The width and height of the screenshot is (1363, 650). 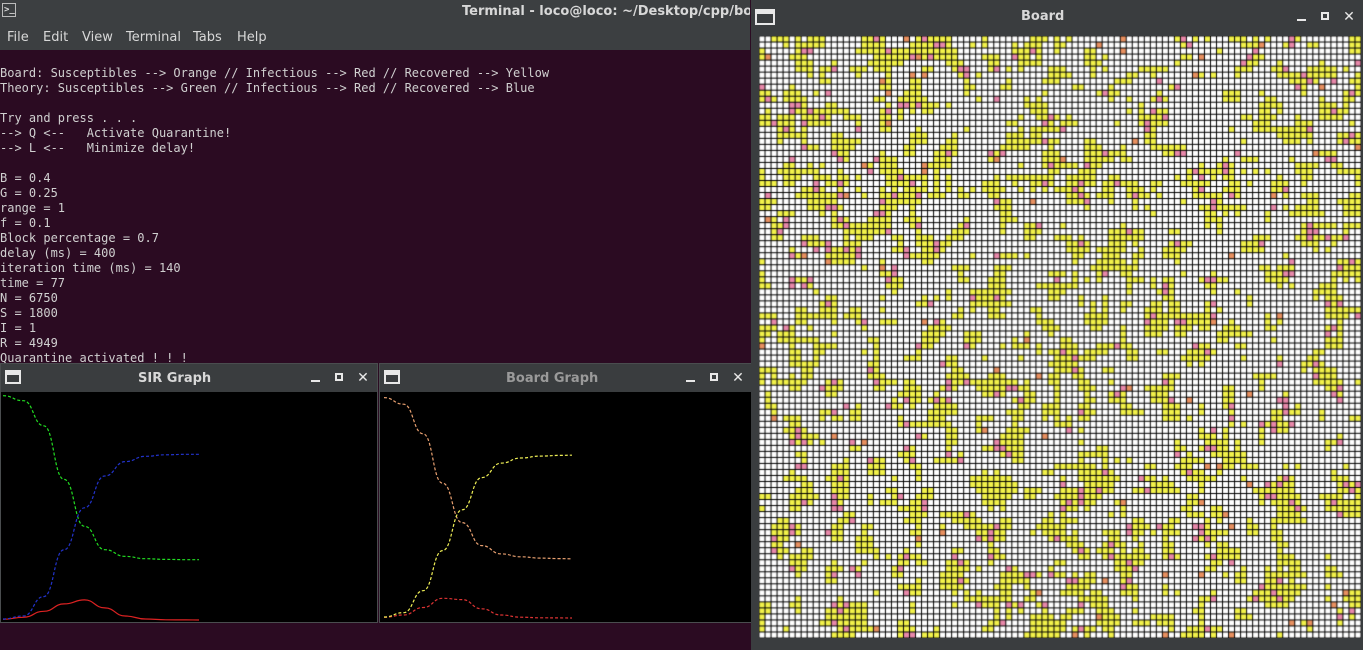 I want to click on menu-help: Help, so click(x=252, y=37).